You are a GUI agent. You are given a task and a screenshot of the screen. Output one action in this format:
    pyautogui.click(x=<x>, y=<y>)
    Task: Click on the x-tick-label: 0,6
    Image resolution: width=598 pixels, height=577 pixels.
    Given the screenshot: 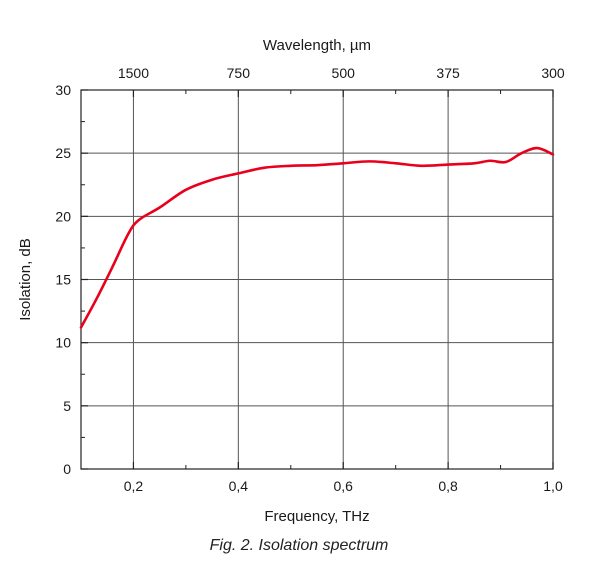 What is the action you would take?
    pyautogui.click(x=343, y=486)
    